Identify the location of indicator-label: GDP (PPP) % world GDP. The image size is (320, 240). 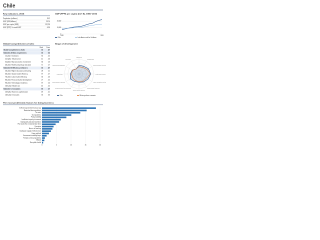
(12, 28).